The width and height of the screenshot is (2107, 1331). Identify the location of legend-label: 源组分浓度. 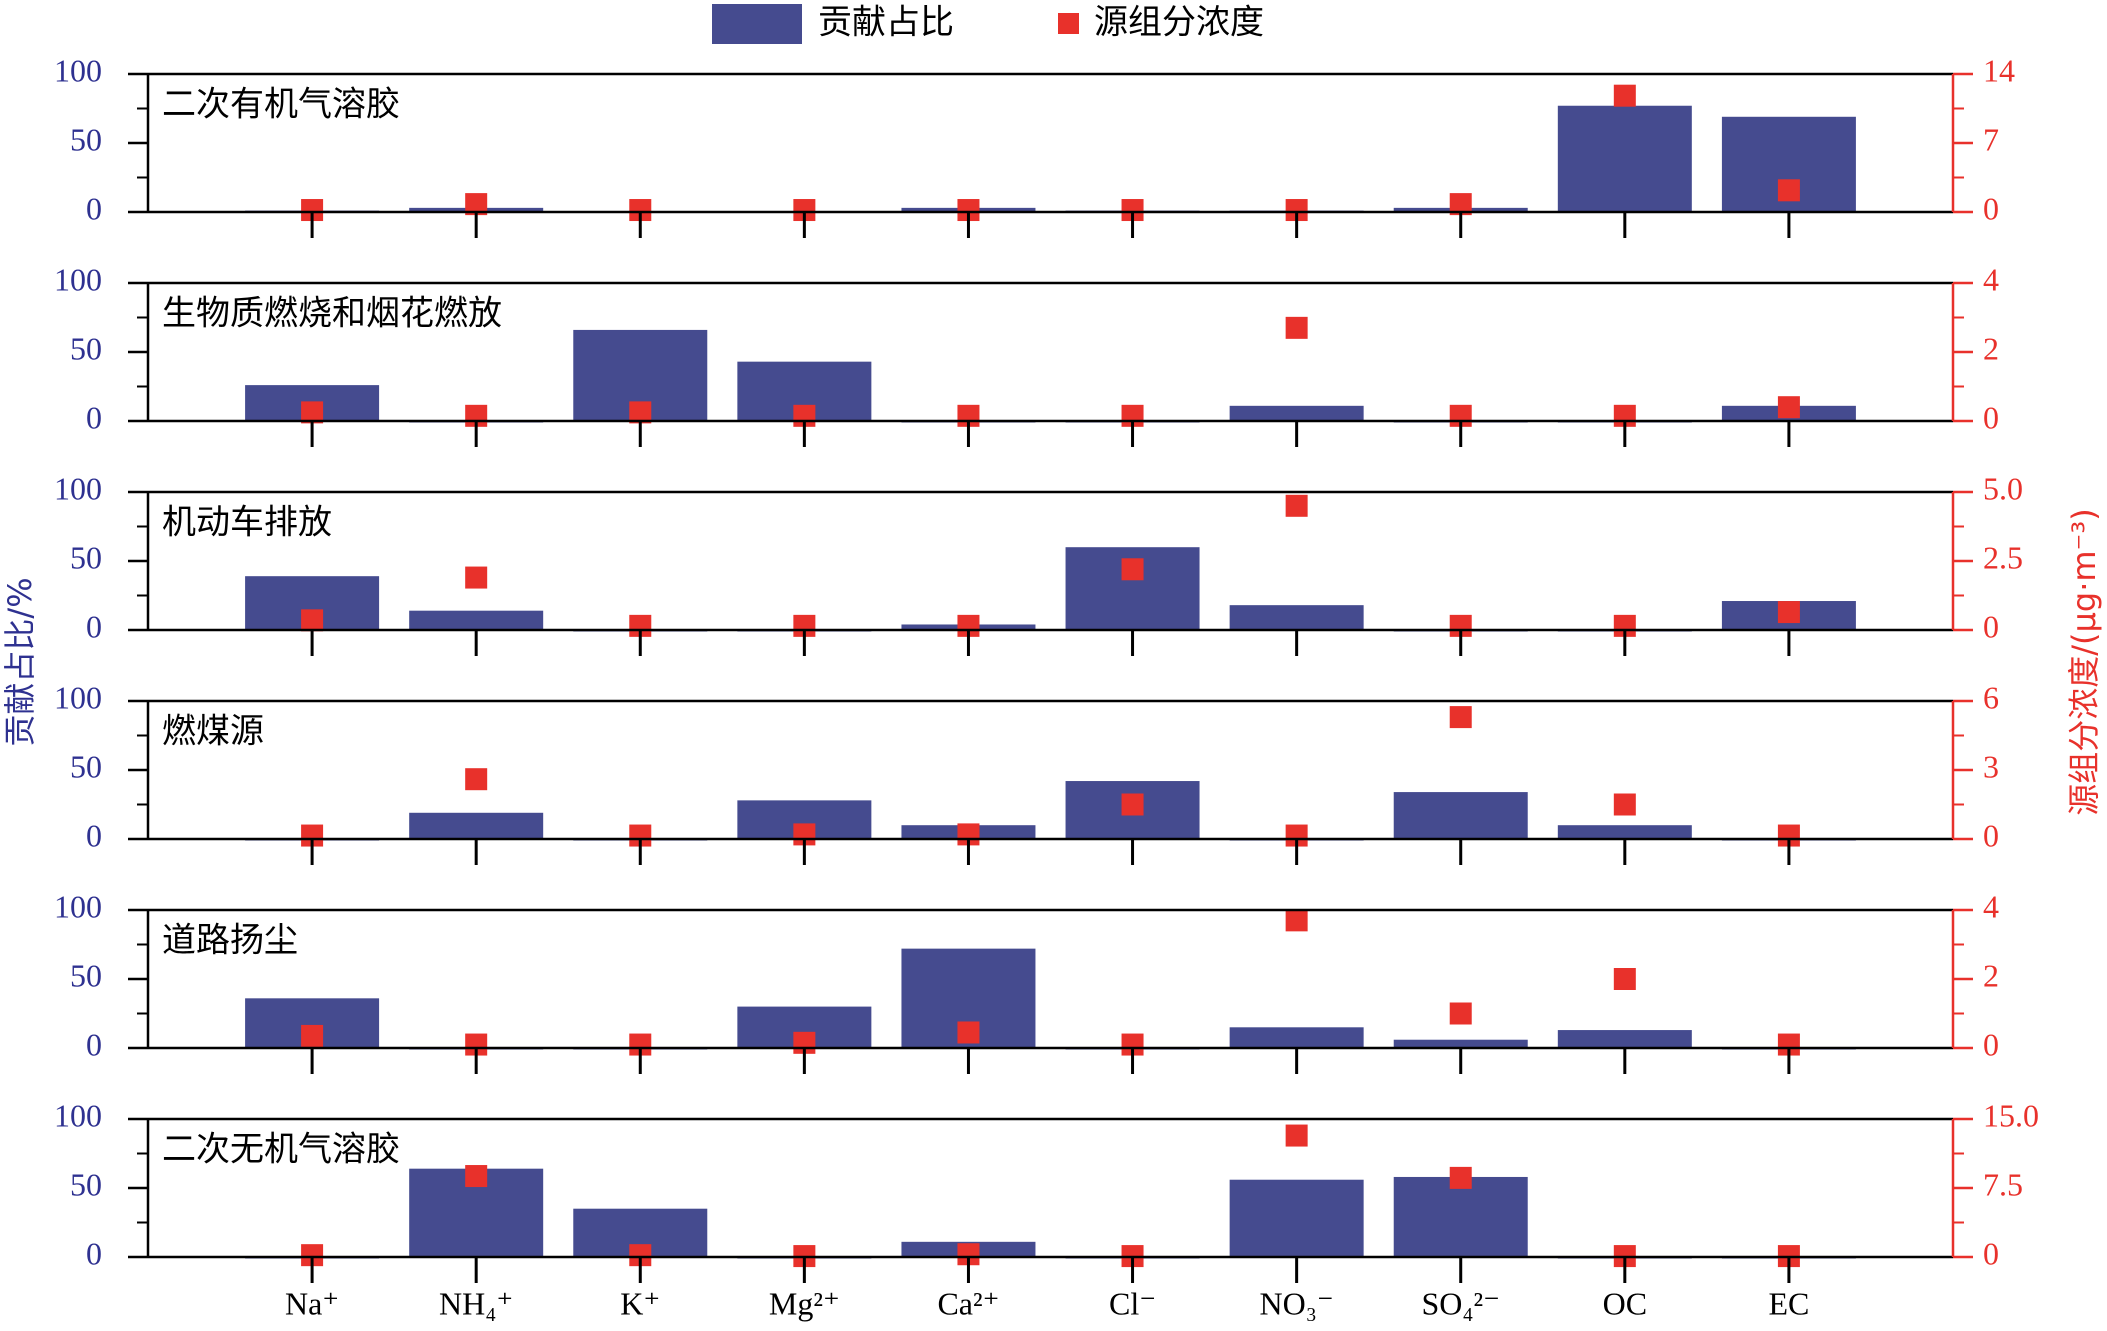
(1179, 23).